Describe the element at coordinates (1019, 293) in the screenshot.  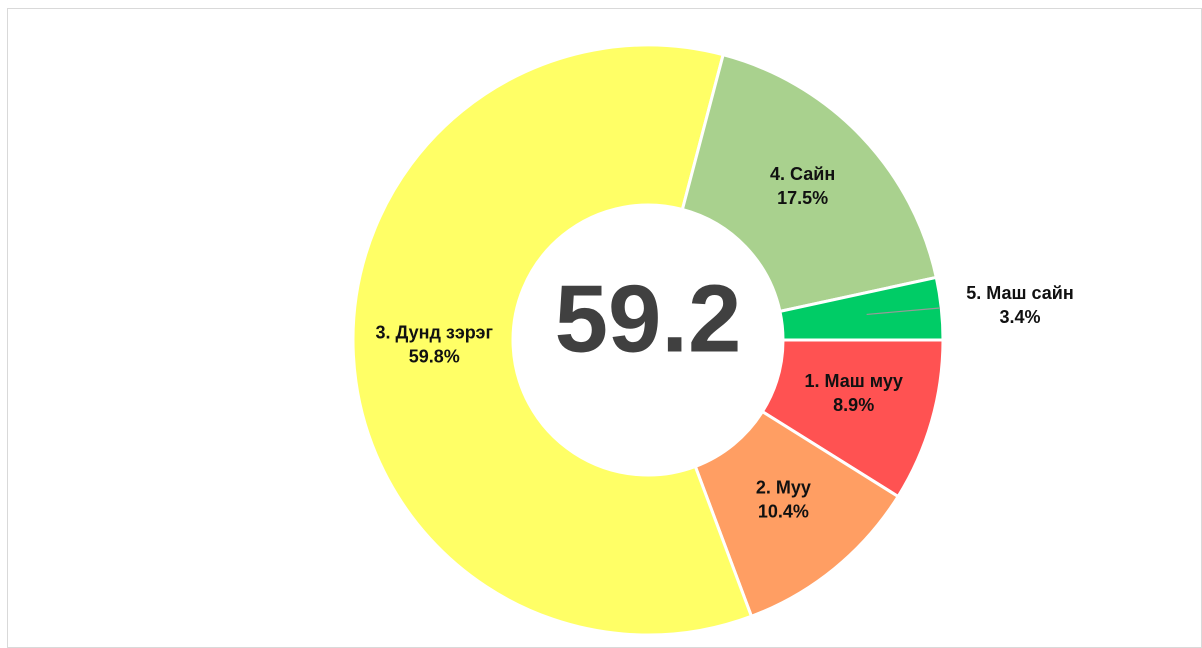
I see `slice-label: 5. Маш сайн` at that location.